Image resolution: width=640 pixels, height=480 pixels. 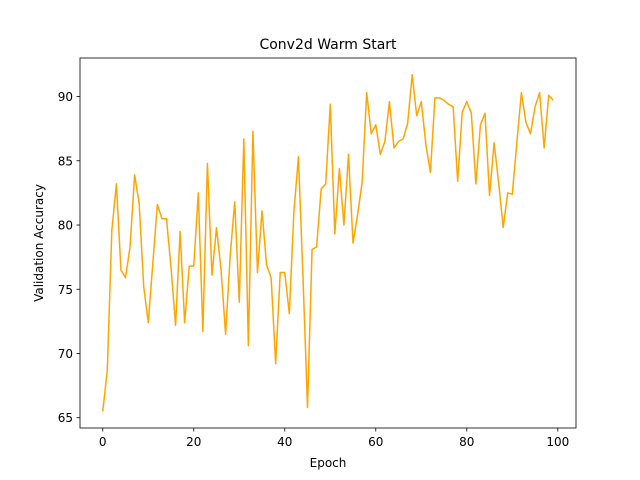 I want to click on y-tick-label: 90, so click(x=65, y=97).